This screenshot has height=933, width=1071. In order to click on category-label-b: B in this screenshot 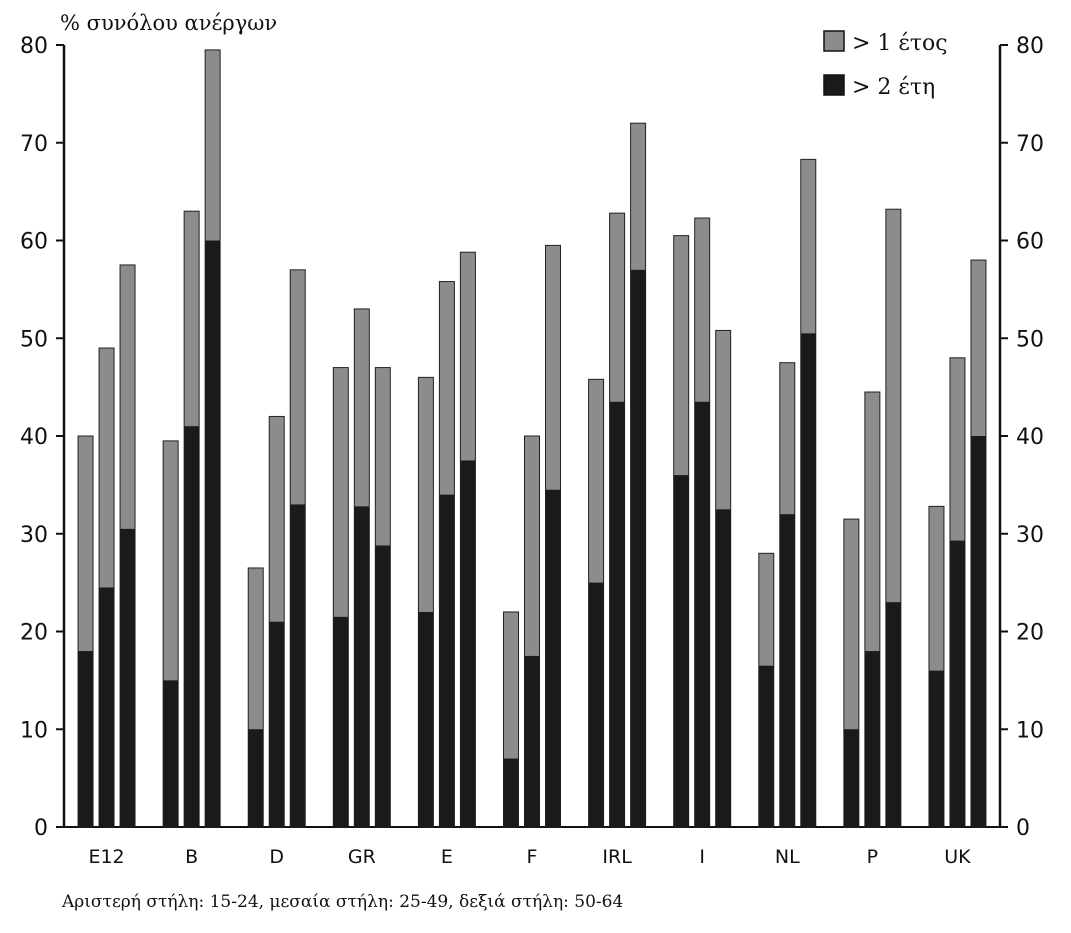, I will do `click(191, 857)`.